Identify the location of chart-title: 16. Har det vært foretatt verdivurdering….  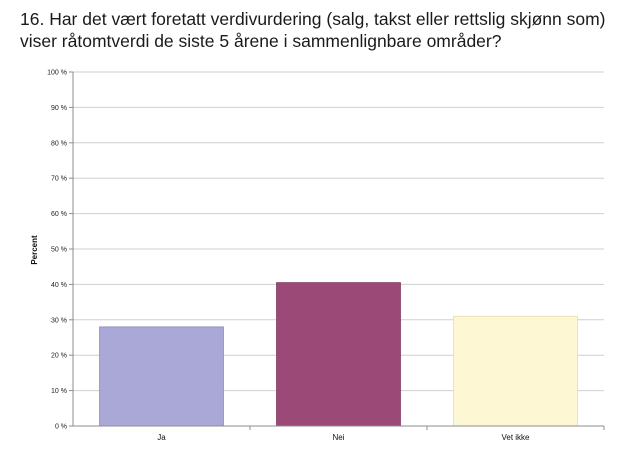
(313, 30).